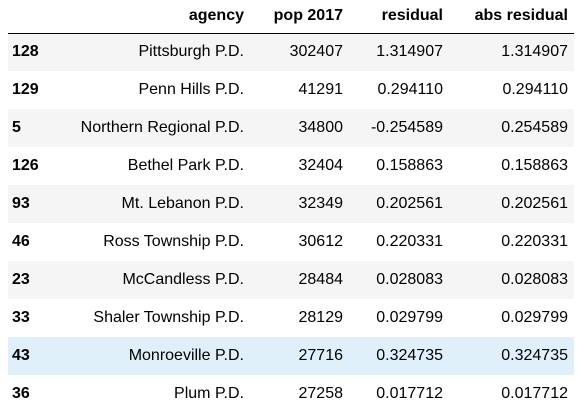 This screenshot has width=578, height=414. What do you see at coordinates (409, 203) in the screenshot?
I see `residual-cell: 0.202561` at bounding box center [409, 203].